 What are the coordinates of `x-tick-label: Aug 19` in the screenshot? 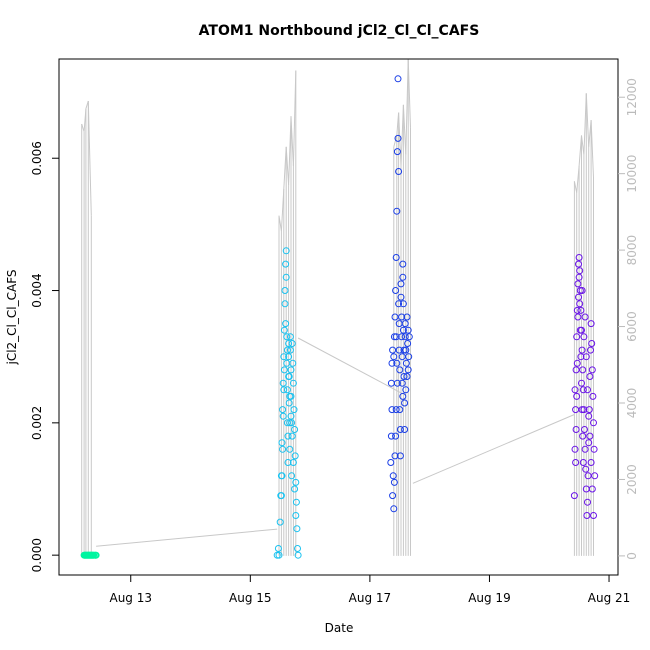 It's located at (489, 598).